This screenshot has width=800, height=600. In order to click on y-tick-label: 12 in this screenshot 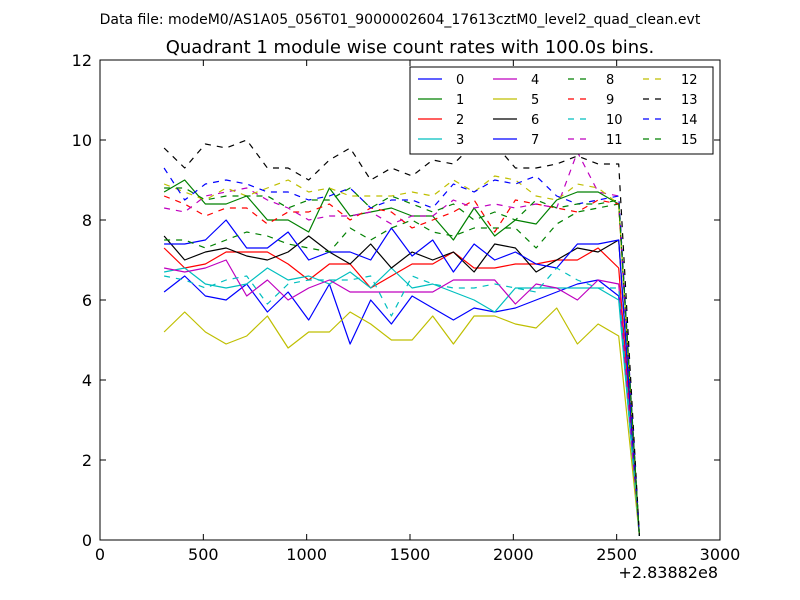, I will do `click(82, 60)`.